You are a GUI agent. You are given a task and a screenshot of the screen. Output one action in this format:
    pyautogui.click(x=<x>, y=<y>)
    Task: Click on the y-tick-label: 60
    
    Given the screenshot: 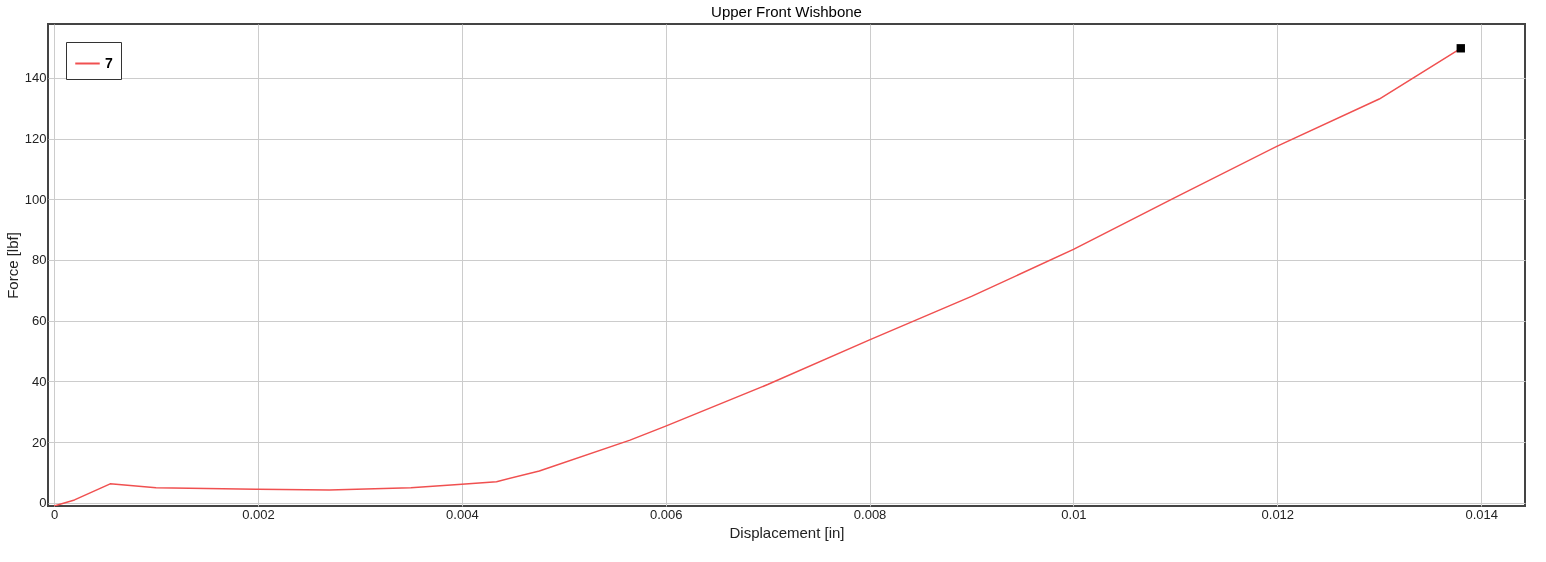 What is the action you would take?
    pyautogui.click(x=39, y=321)
    